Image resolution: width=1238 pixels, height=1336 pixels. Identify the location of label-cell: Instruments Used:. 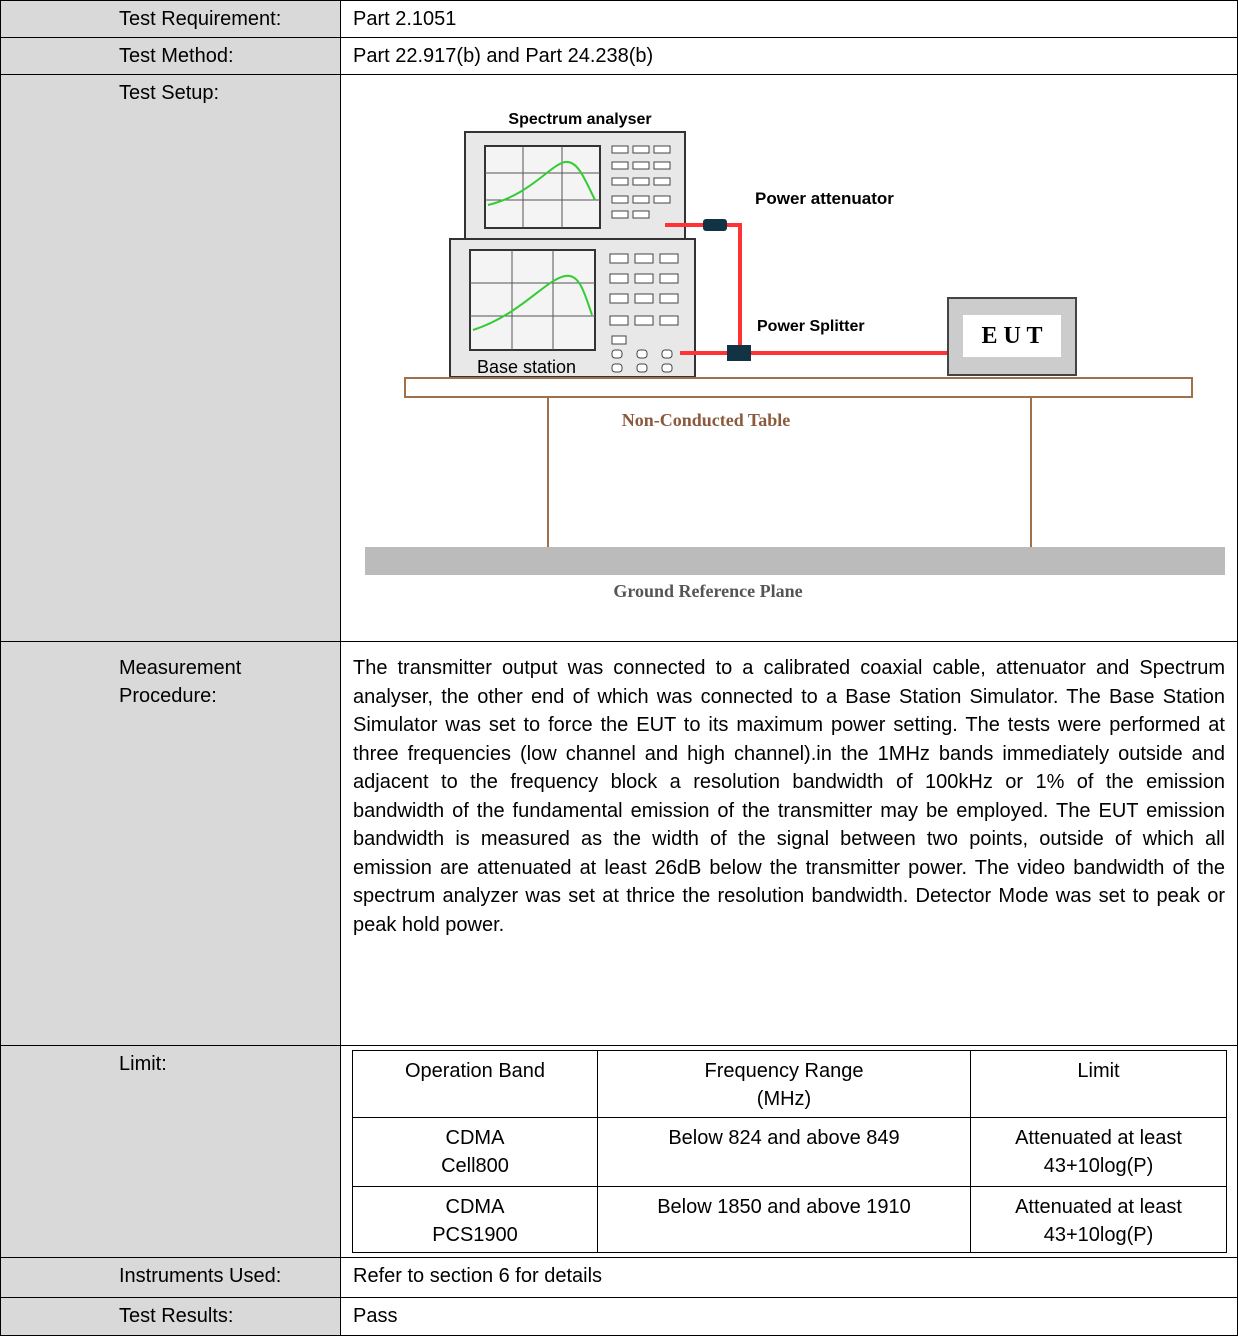
(170, 1277).